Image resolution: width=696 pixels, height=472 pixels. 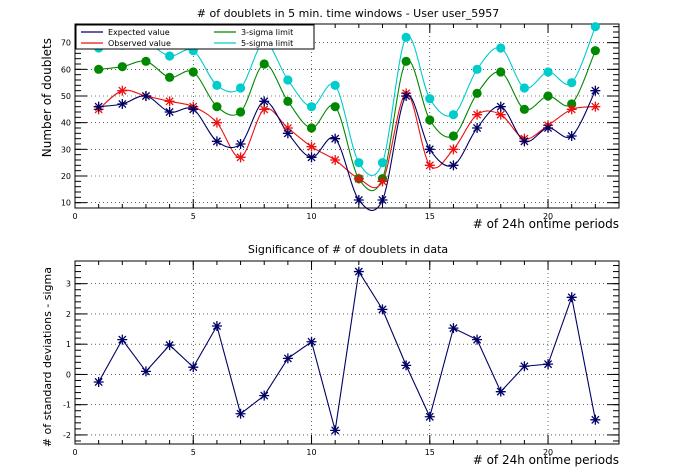 I want to click on top-chart-ytick-label: 10, so click(x=66, y=203).